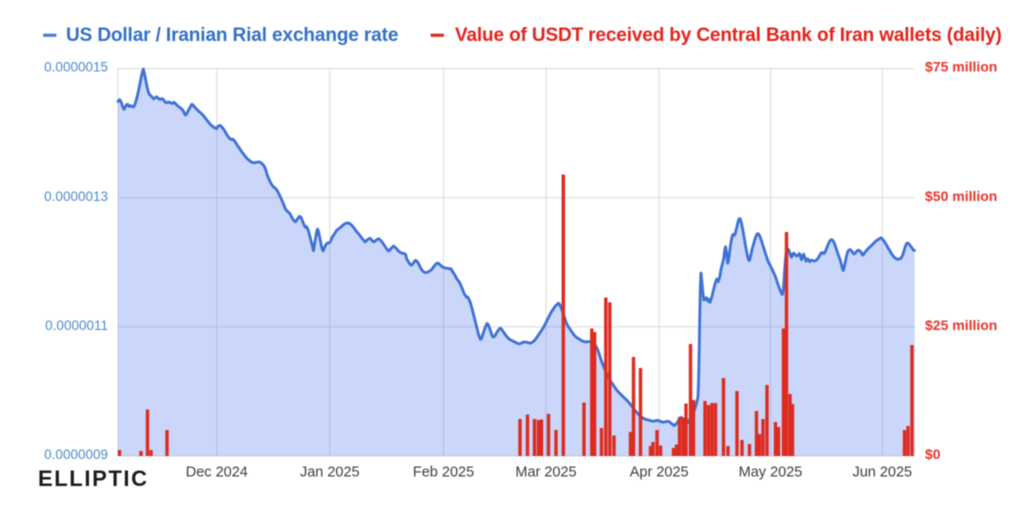  I want to click on svg-text: $25 million, so click(961, 325).